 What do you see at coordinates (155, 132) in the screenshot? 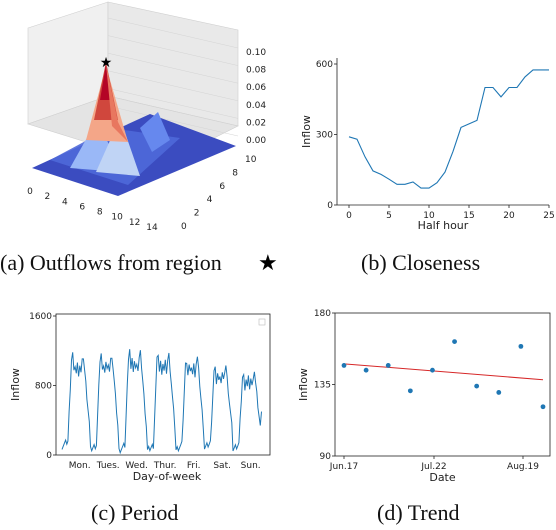
I see `surface-bump-right` at bounding box center [155, 132].